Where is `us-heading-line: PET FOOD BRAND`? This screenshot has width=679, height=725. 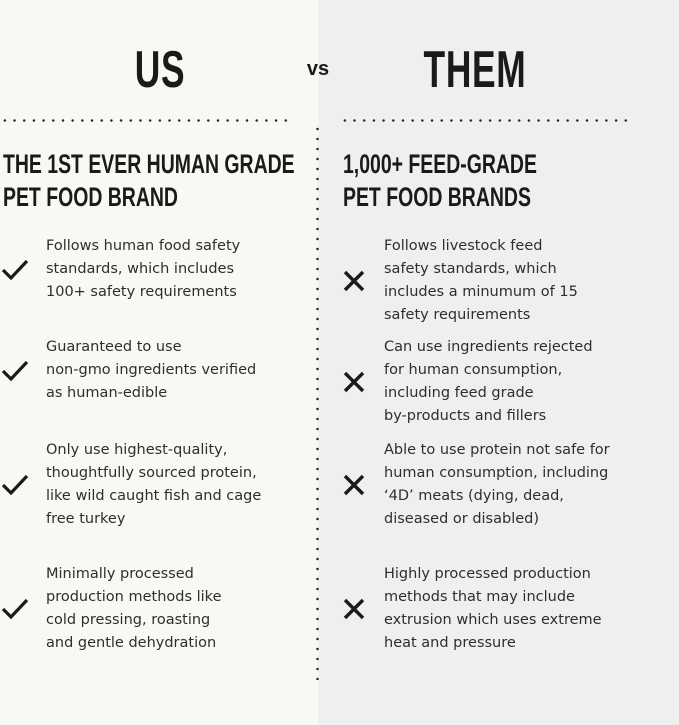 us-heading-line: PET FOOD BRAND is located at coordinates (90, 197).